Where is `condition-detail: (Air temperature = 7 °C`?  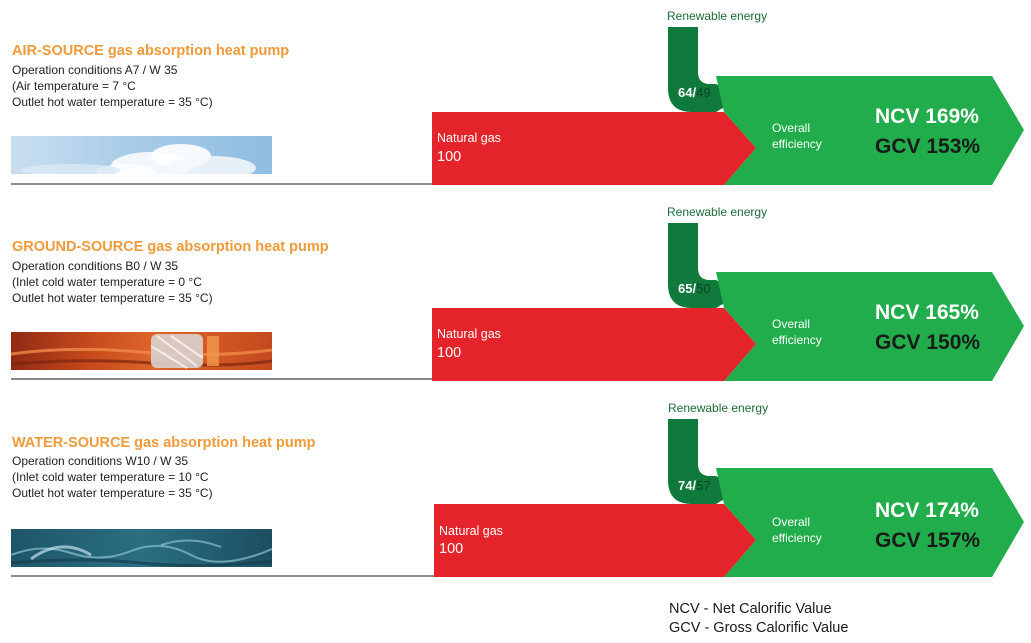
condition-detail: (Air temperature = 7 °C is located at coordinates (74, 86).